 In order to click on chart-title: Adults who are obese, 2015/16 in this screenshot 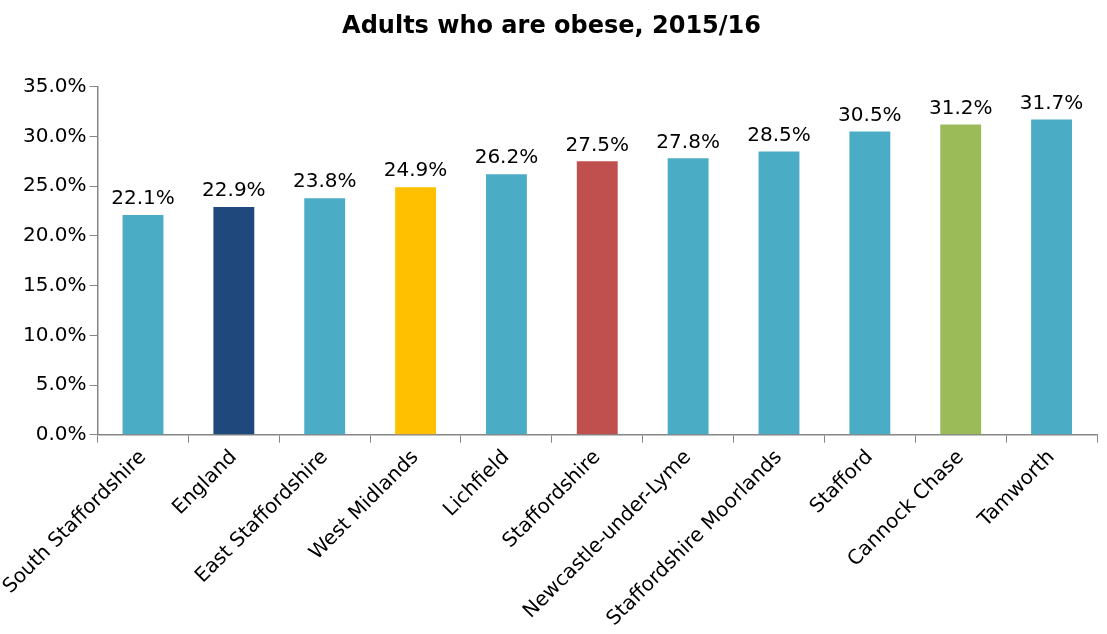, I will do `click(551, 24)`.